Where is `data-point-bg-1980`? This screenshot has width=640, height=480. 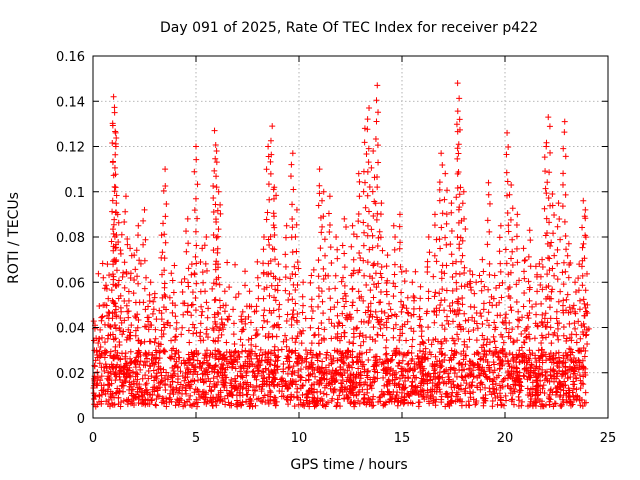
data-point-bg-1980 is located at coordinates (245, 361).